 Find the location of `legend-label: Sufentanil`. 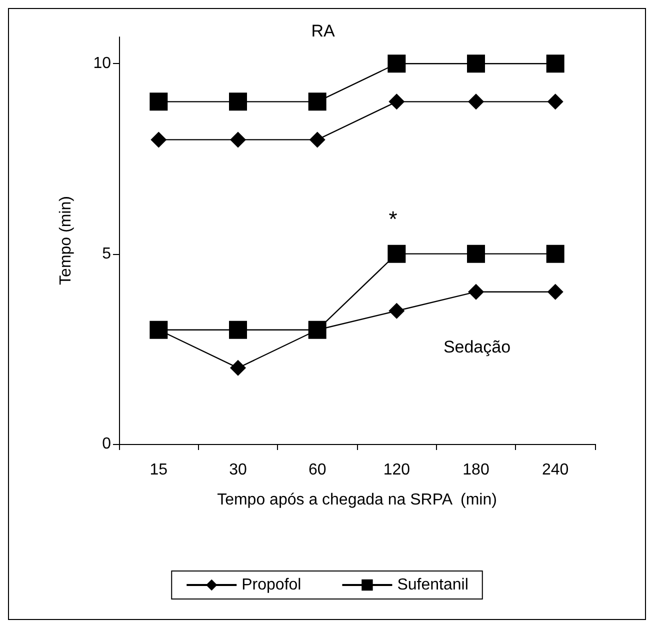

legend-label: Sufentanil is located at coordinates (432, 585).